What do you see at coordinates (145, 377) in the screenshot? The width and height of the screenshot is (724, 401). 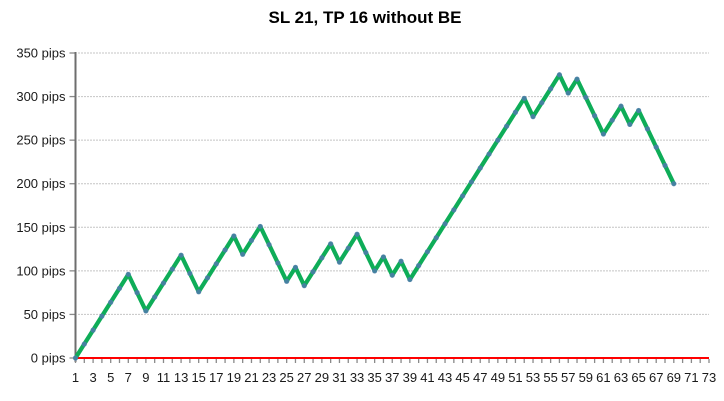 I see `x-axis-label: 9` at bounding box center [145, 377].